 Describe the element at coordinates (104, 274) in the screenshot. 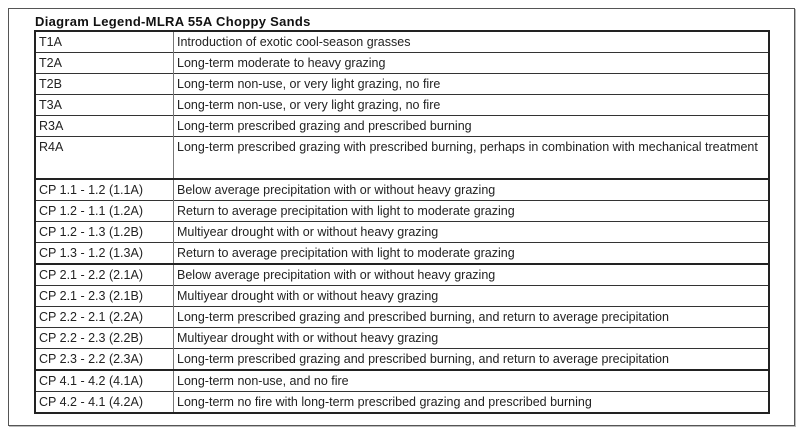

I see `transition-code: CP 2.1 - 2.2 (2.1A)` at that location.